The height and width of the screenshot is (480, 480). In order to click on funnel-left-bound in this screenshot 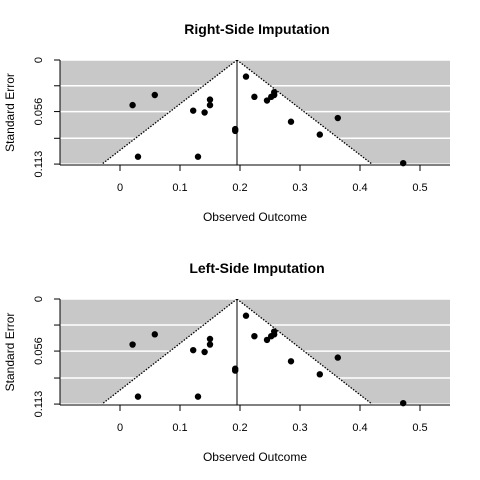, I will do `click(169, 112)`.